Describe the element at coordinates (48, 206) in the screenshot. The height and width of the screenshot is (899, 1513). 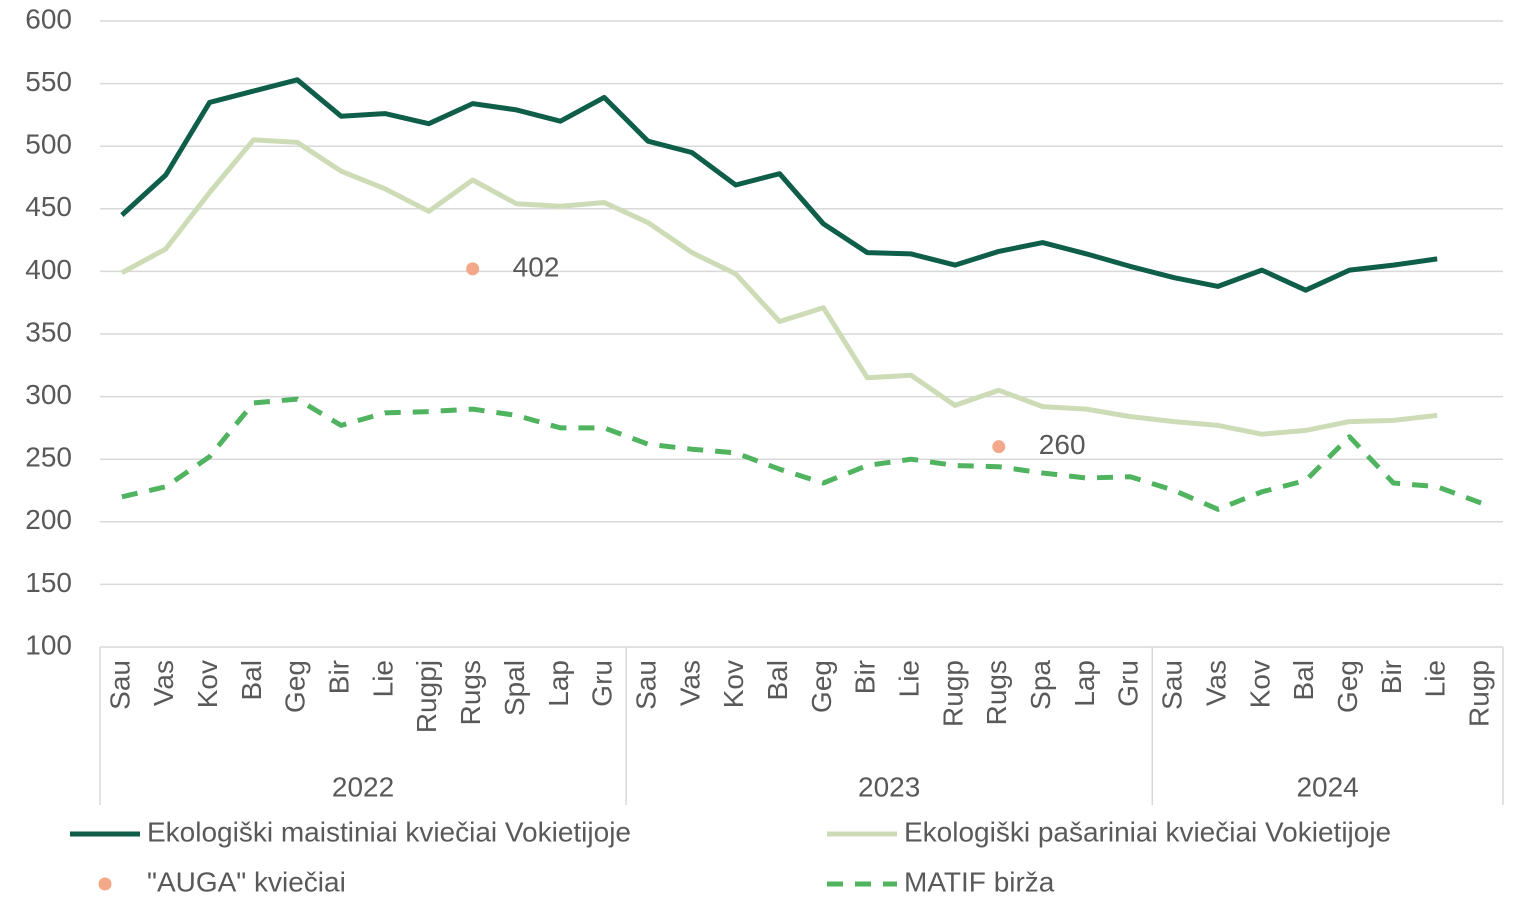
I see `y-tick-label: 450` at that location.